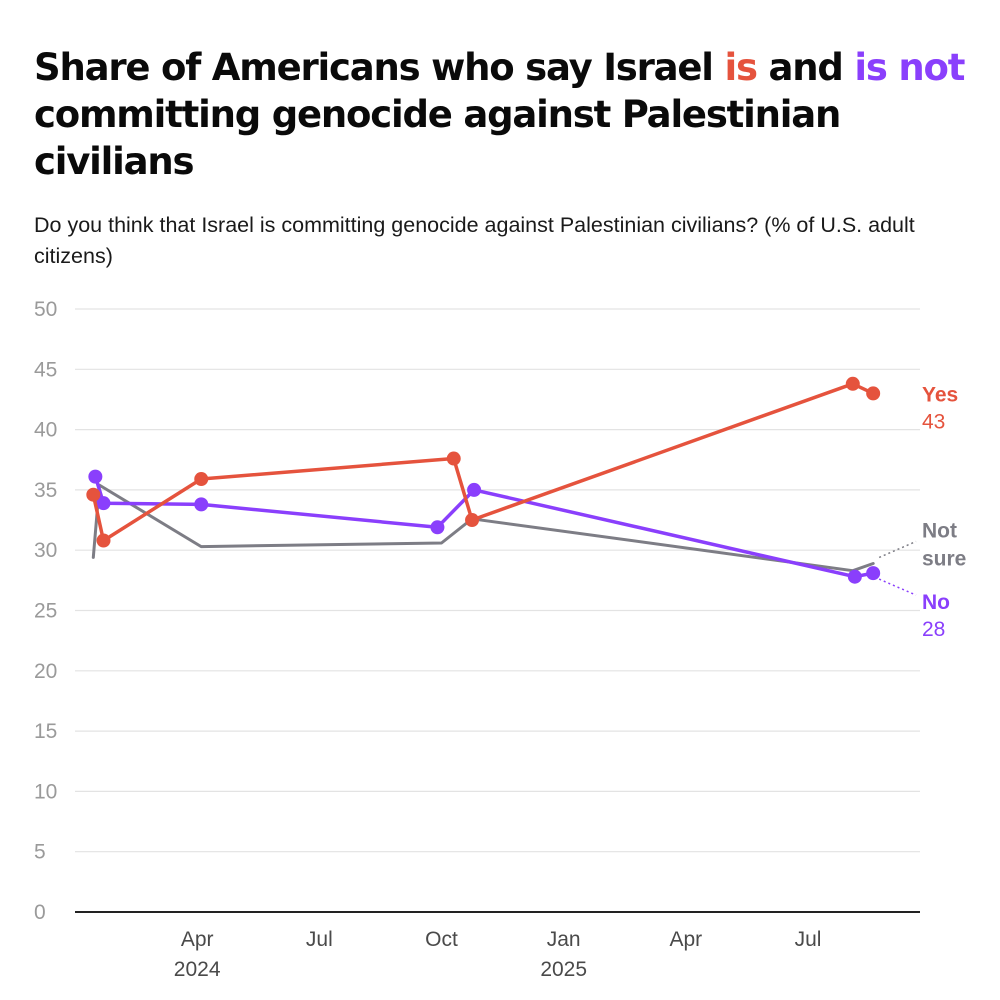 Image resolution: width=1000 pixels, height=1000 pixels. I want to click on y-tick-label: 20, so click(45, 671).